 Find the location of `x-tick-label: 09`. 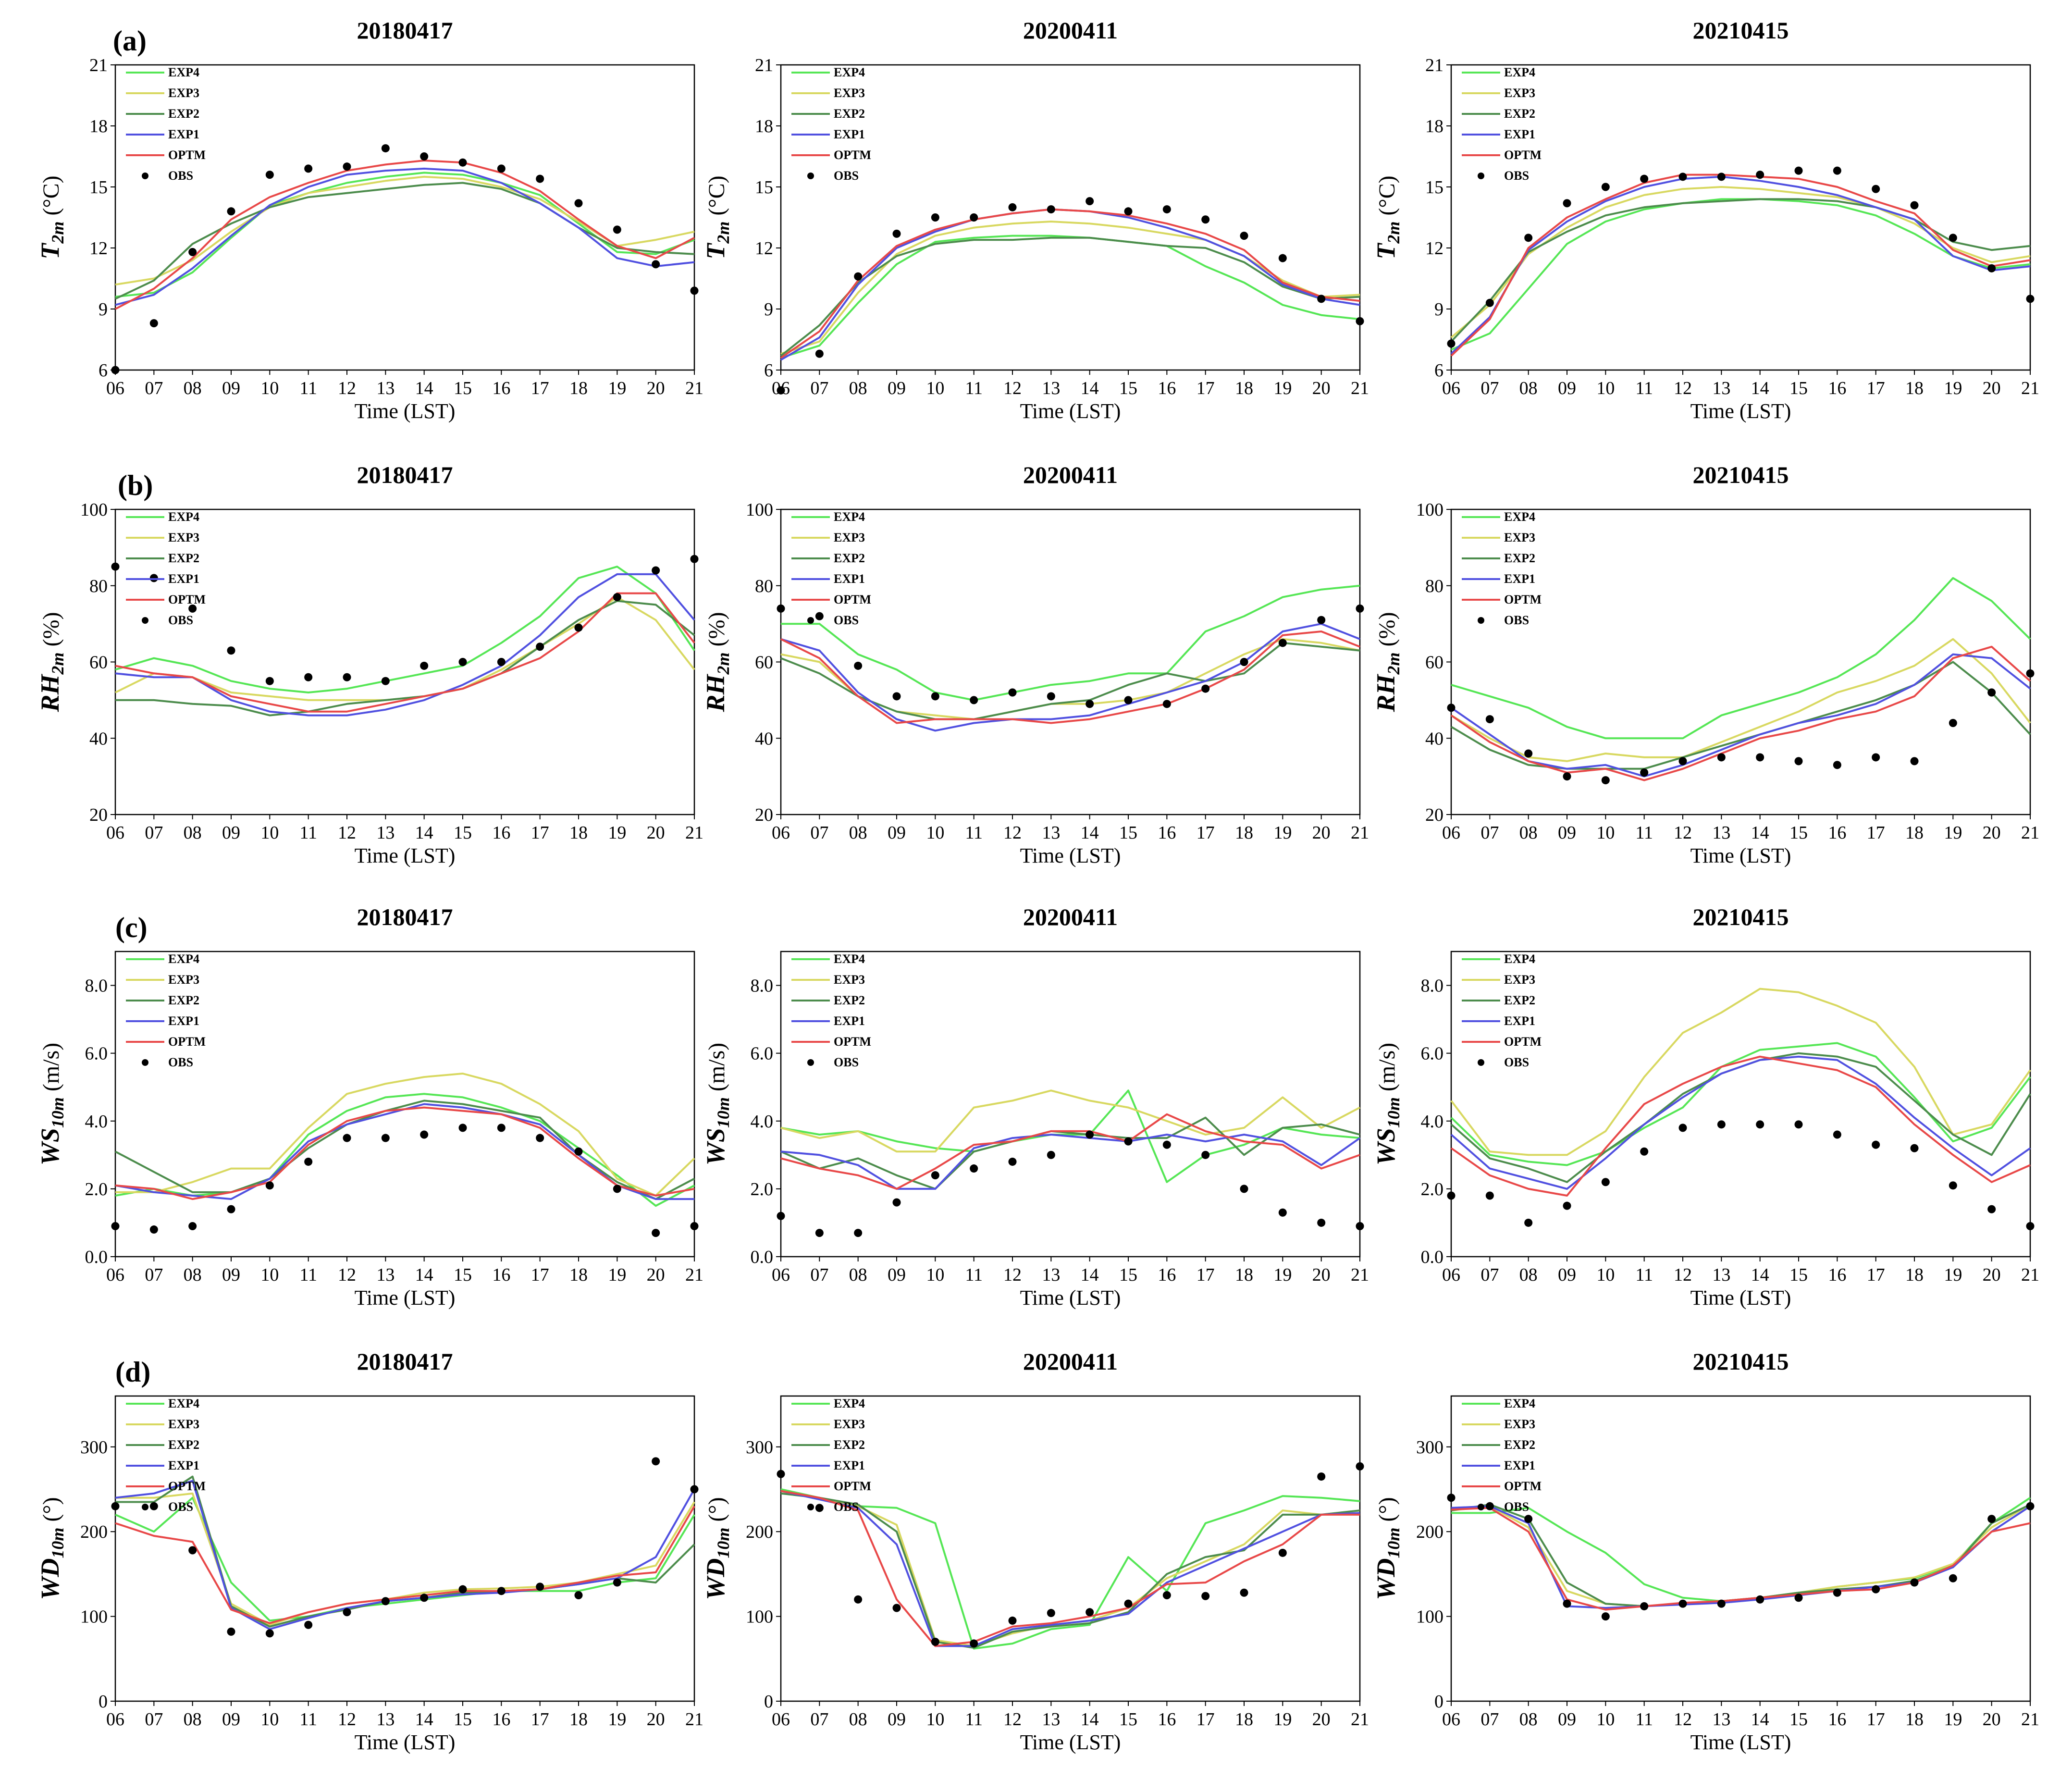

x-tick-label: 09 is located at coordinates (897, 833).